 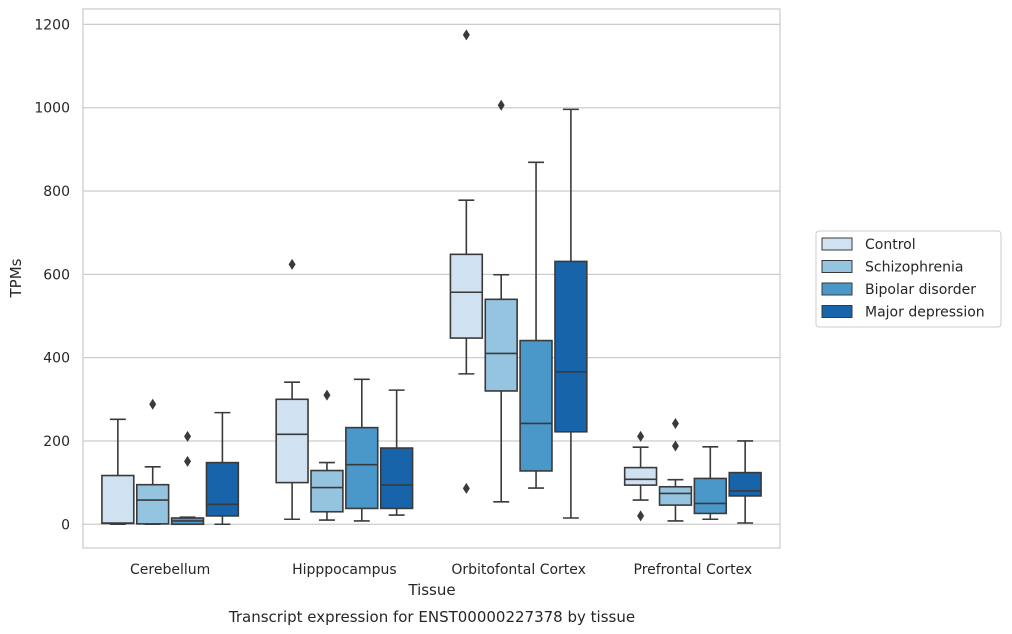 I want to click on x-tick-label: Cerebellum, so click(x=170, y=570).